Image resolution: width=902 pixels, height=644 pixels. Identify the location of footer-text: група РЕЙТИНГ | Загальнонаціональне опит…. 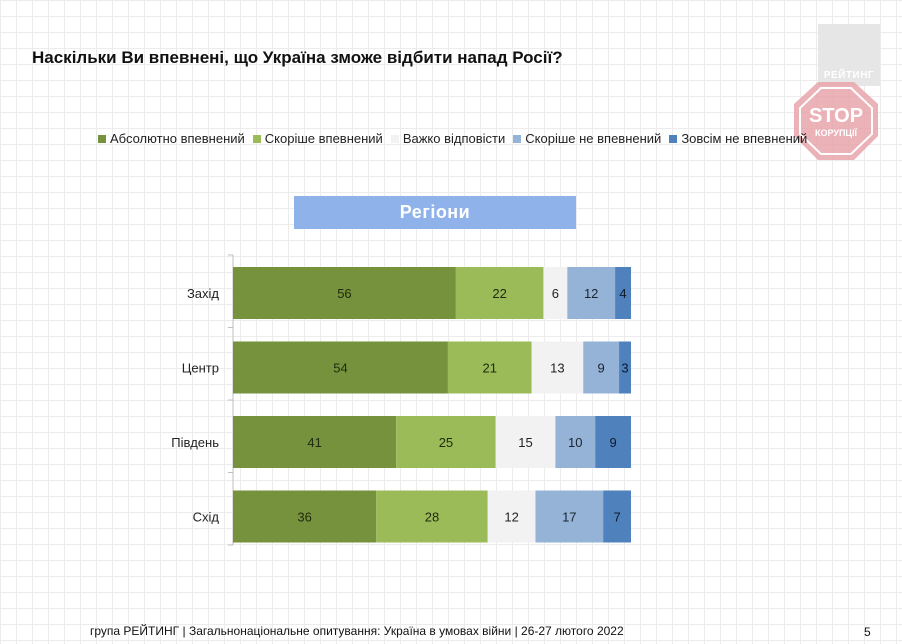
(357, 631).